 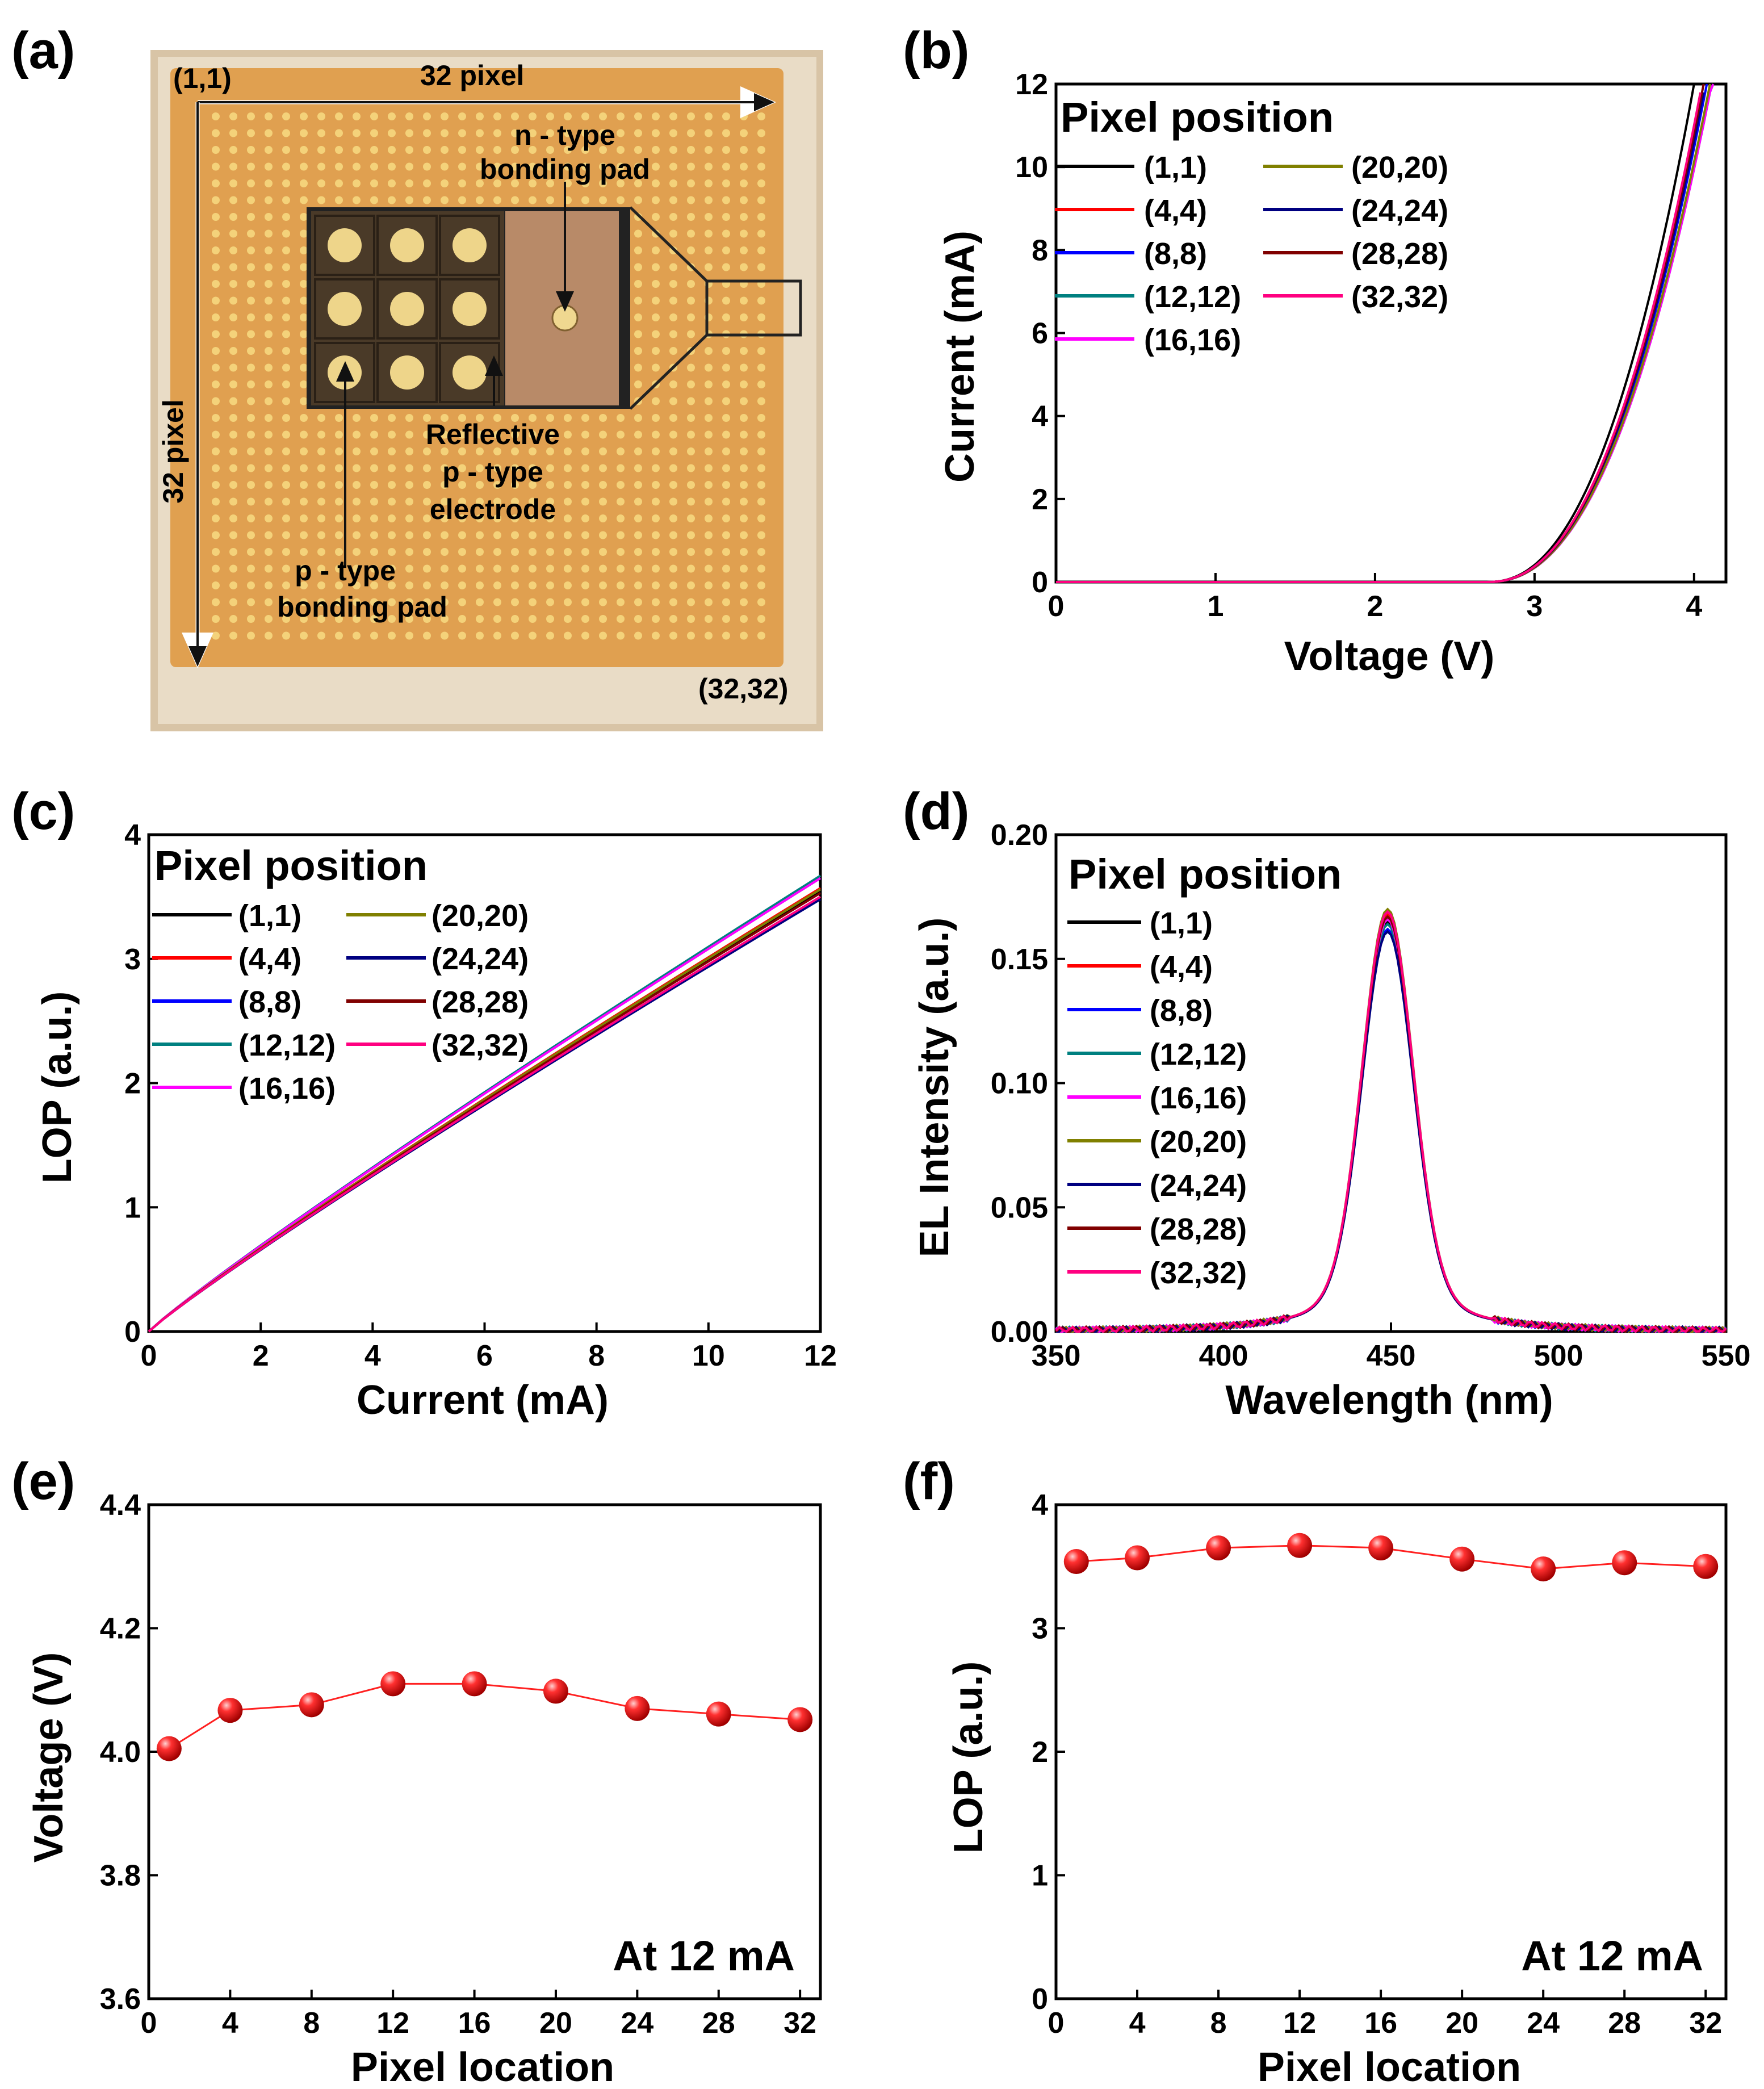 I want to click on c-xtick-label: 6, so click(x=484, y=1356).